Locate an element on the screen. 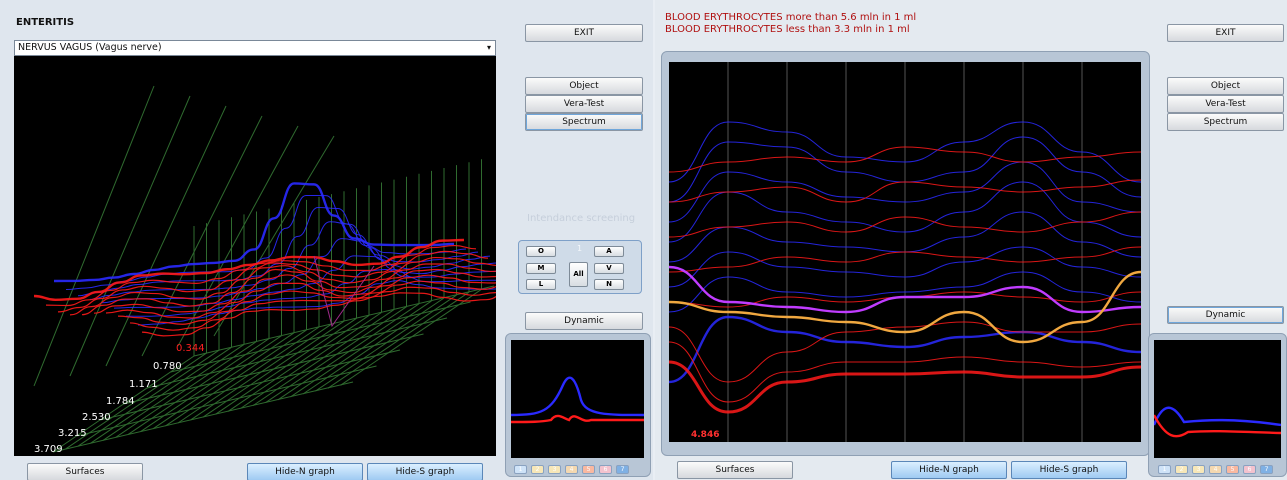 The width and height of the screenshot is (1287, 480). right-mini-button: 6 is located at coordinates (1249, 469).